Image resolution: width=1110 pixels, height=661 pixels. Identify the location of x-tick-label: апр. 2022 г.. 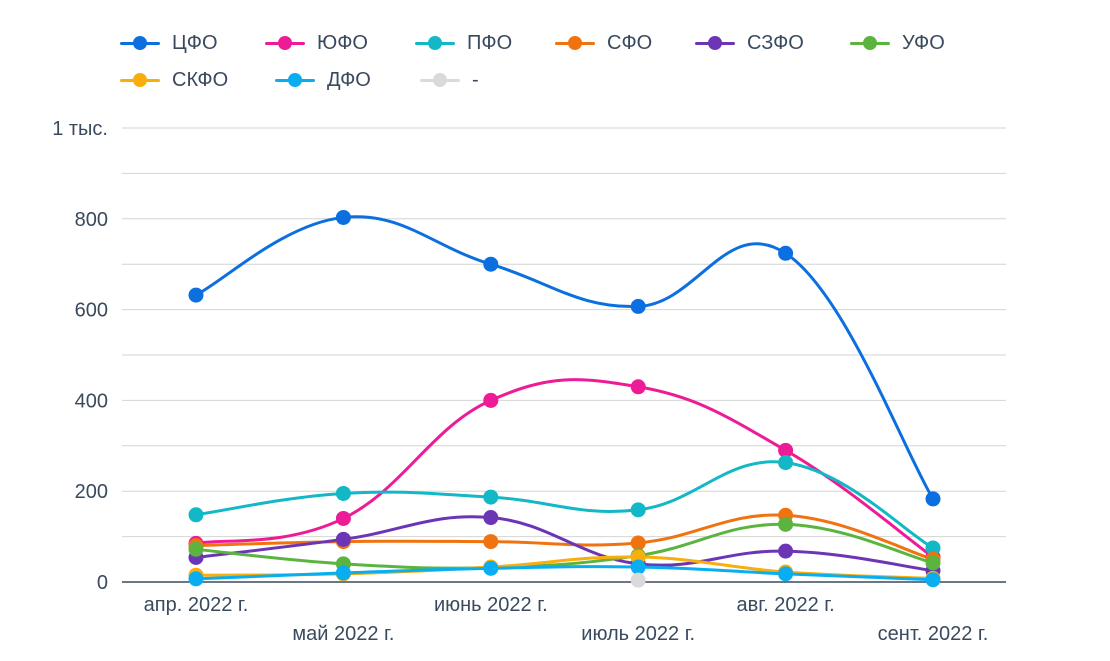
(196, 605).